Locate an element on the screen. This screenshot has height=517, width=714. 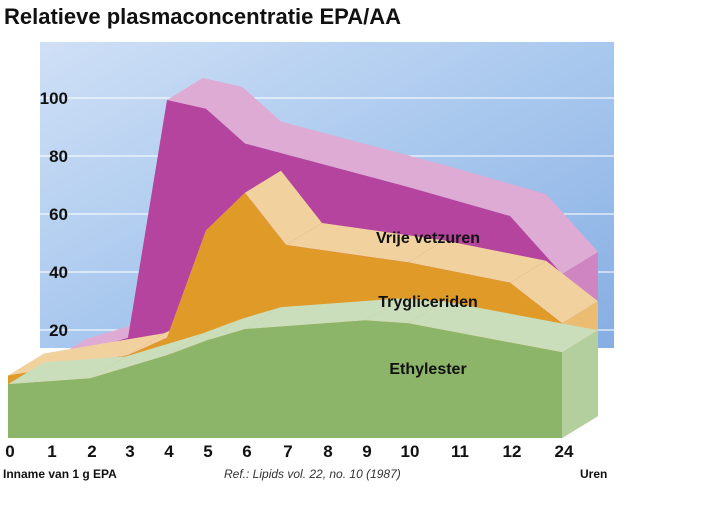
x-tick-label: 8 is located at coordinates (327, 451).